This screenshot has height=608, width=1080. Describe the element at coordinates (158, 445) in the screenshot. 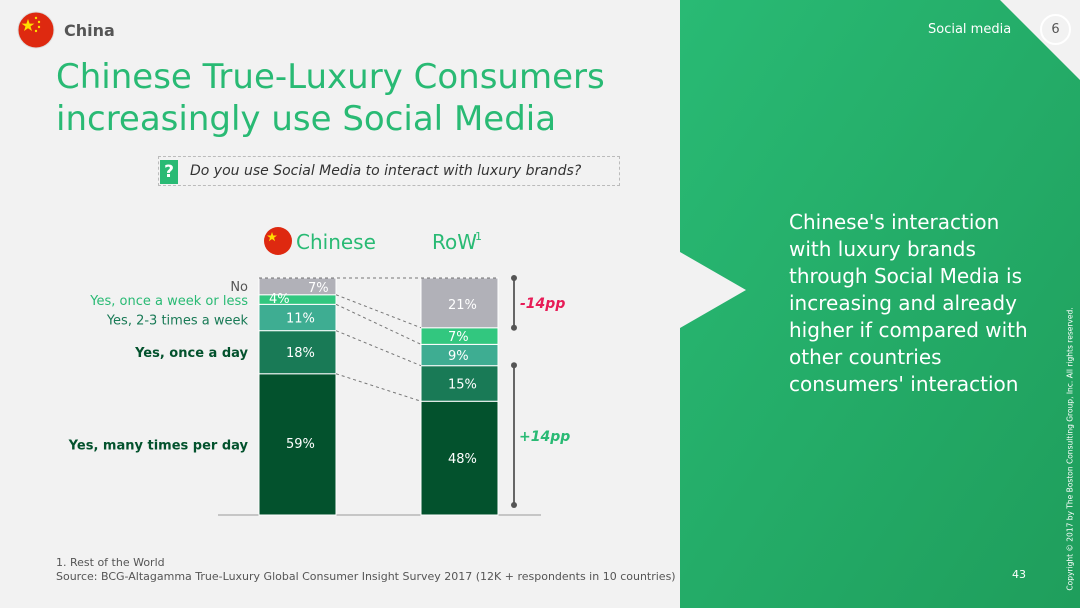

I see `series-label: Yes, many times per day` at that location.